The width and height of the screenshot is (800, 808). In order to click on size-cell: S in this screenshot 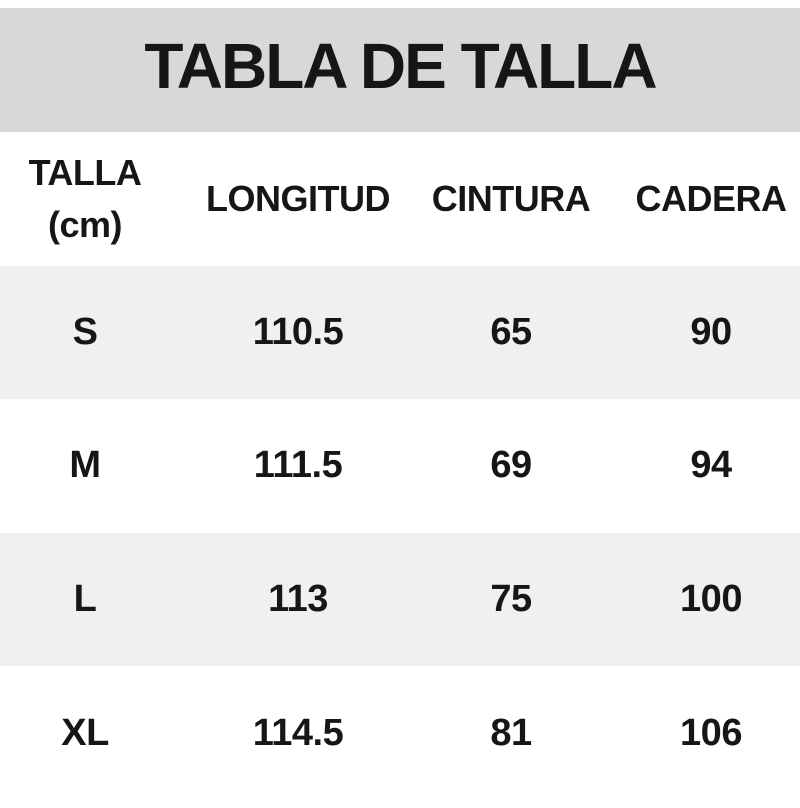, I will do `click(85, 331)`.